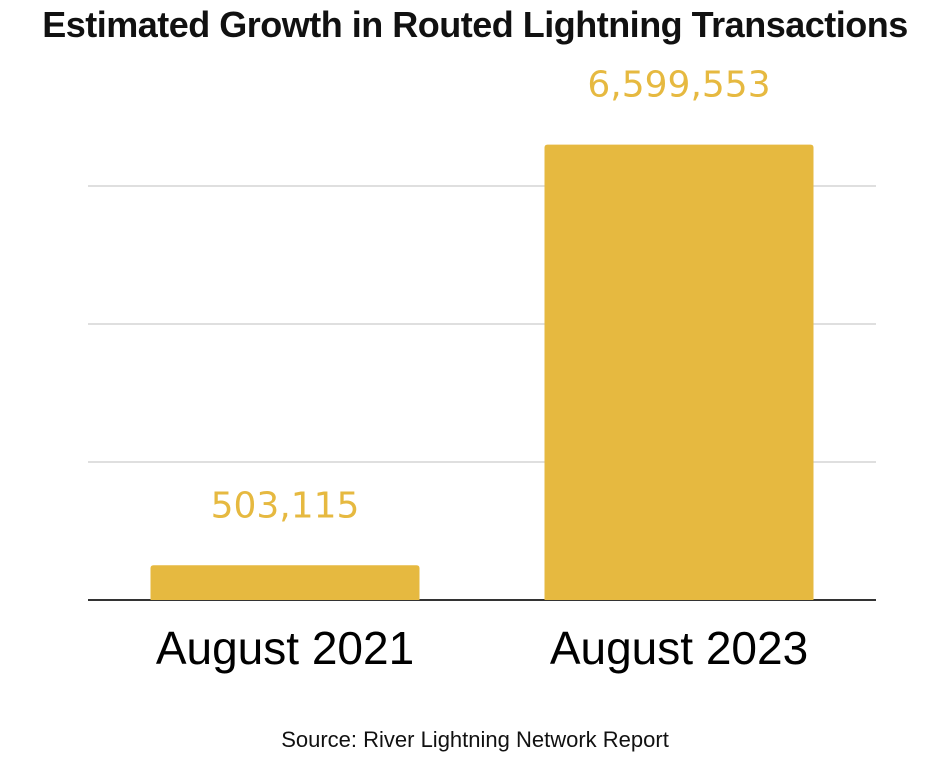 The image size is (950, 760). Describe the element at coordinates (678, 85) in the screenshot. I see `data-label: 6,599,553` at that location.